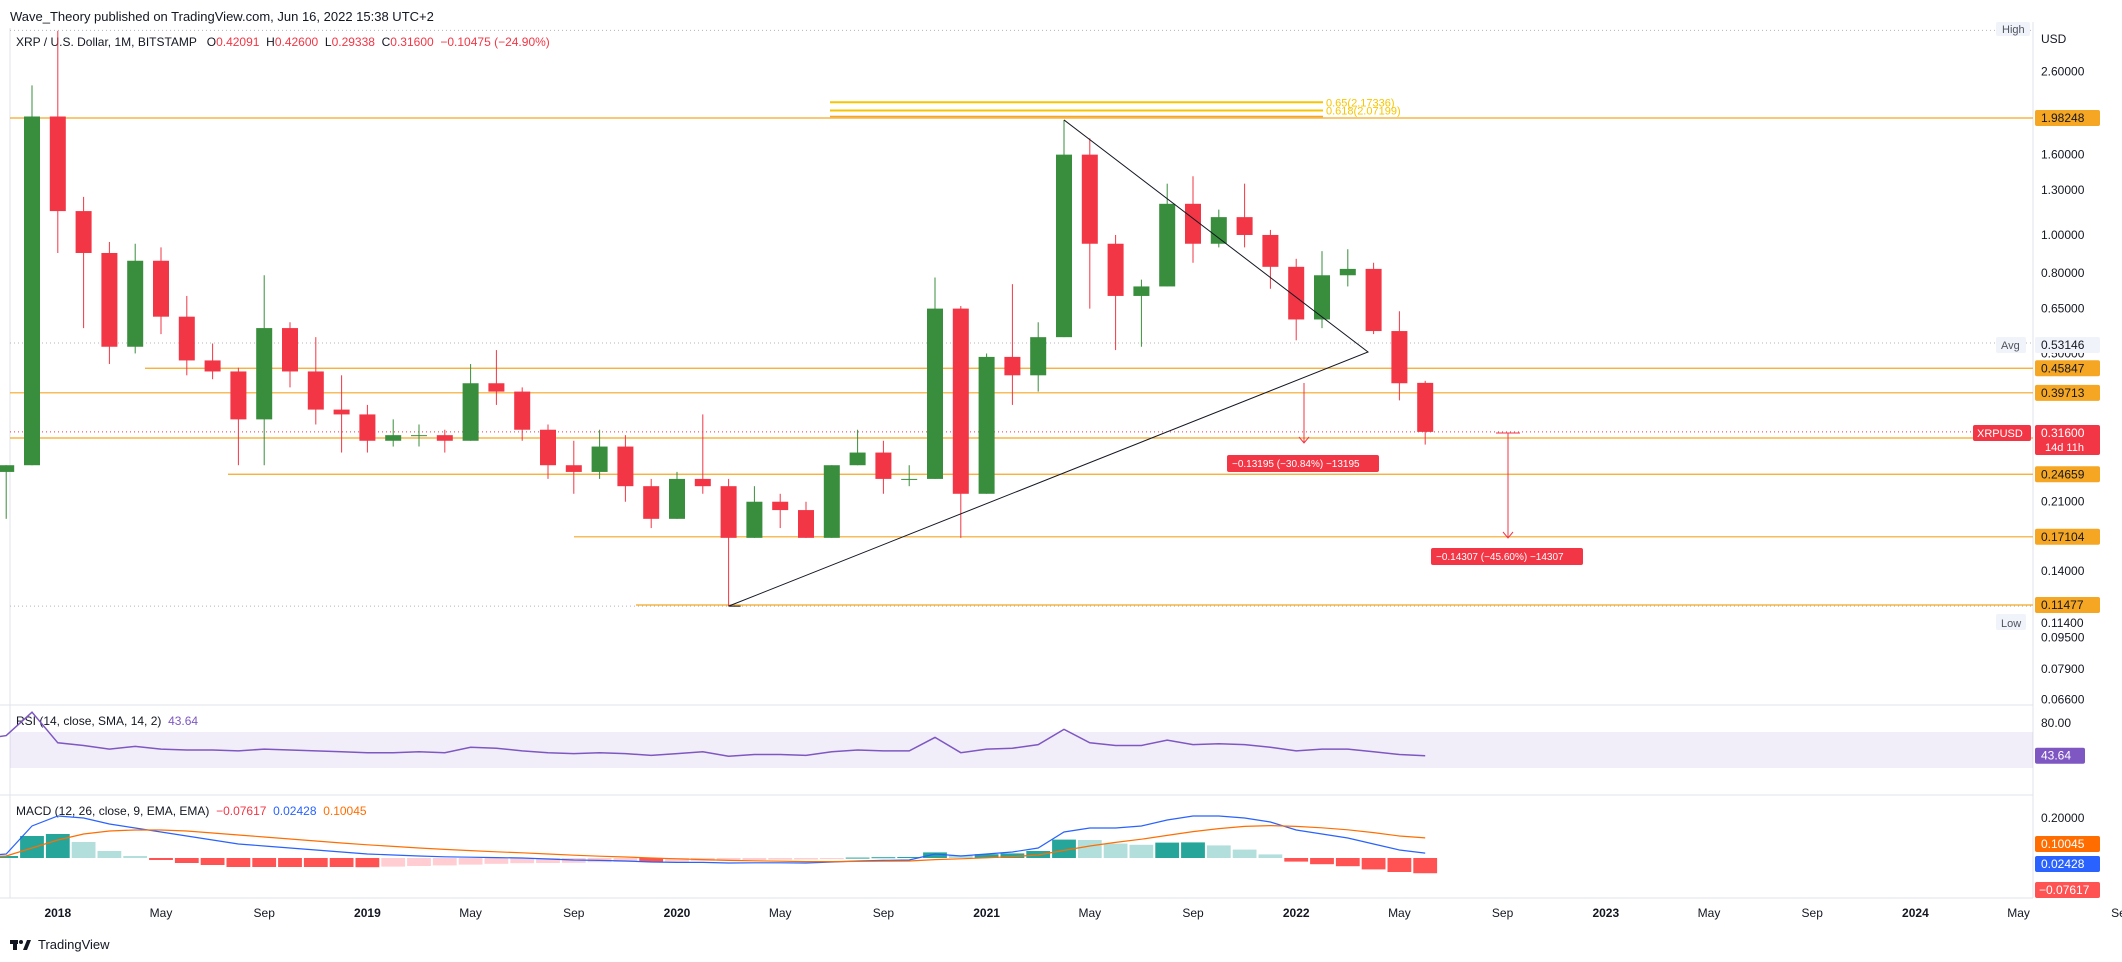  Describe the element at coordinates (295, 811) in the screenshot. I see `macd-line-value: 0.02428` at that location.